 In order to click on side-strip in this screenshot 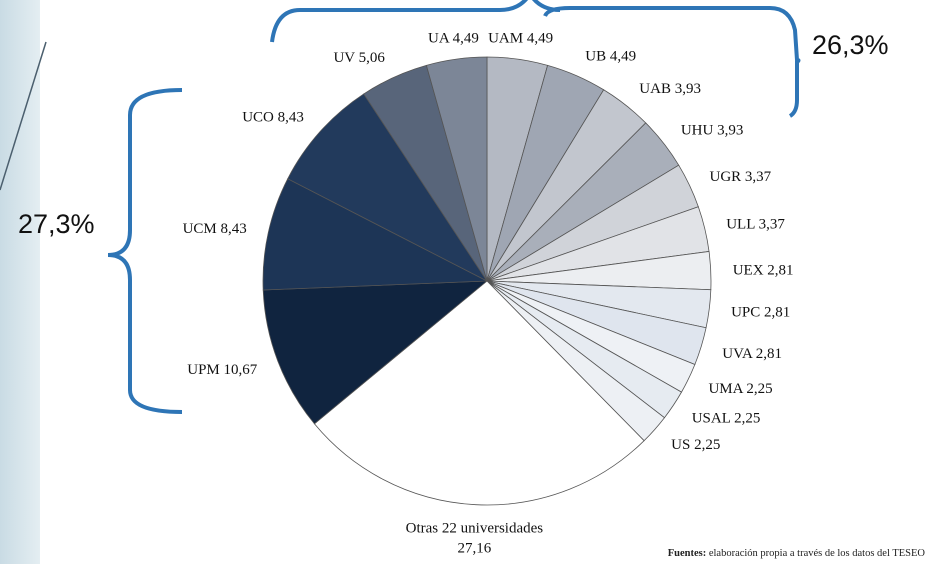, I will do `click(20, 282)`.